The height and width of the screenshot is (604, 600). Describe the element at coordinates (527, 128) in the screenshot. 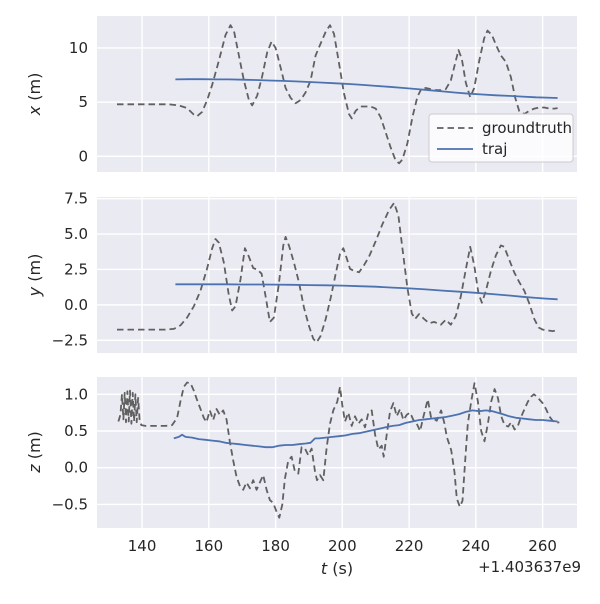

I see `legend-groundtruth-label: groundtruth` at that location.